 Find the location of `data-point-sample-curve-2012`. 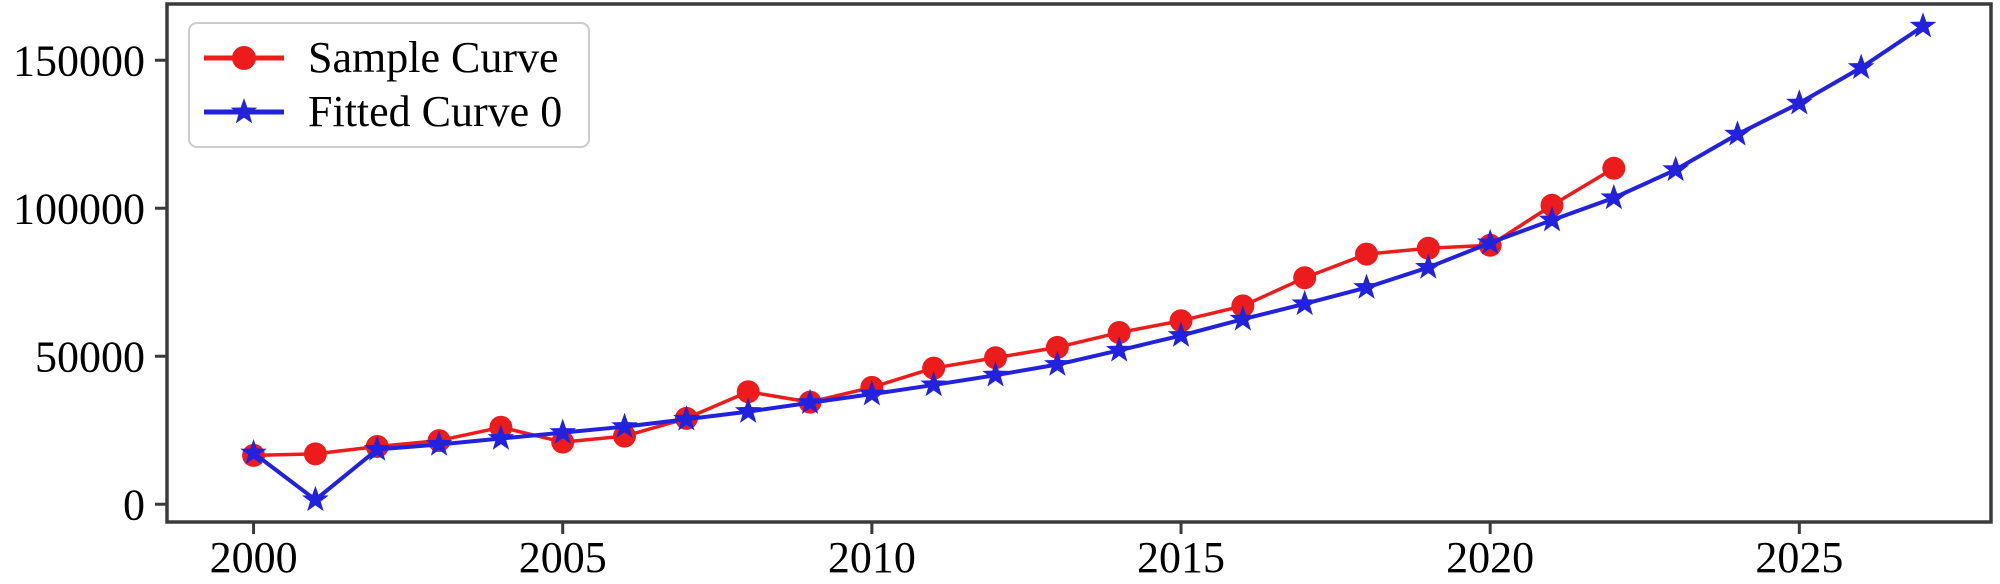

data-point-sample-curve-2012 is located at coordinates (996, 358).